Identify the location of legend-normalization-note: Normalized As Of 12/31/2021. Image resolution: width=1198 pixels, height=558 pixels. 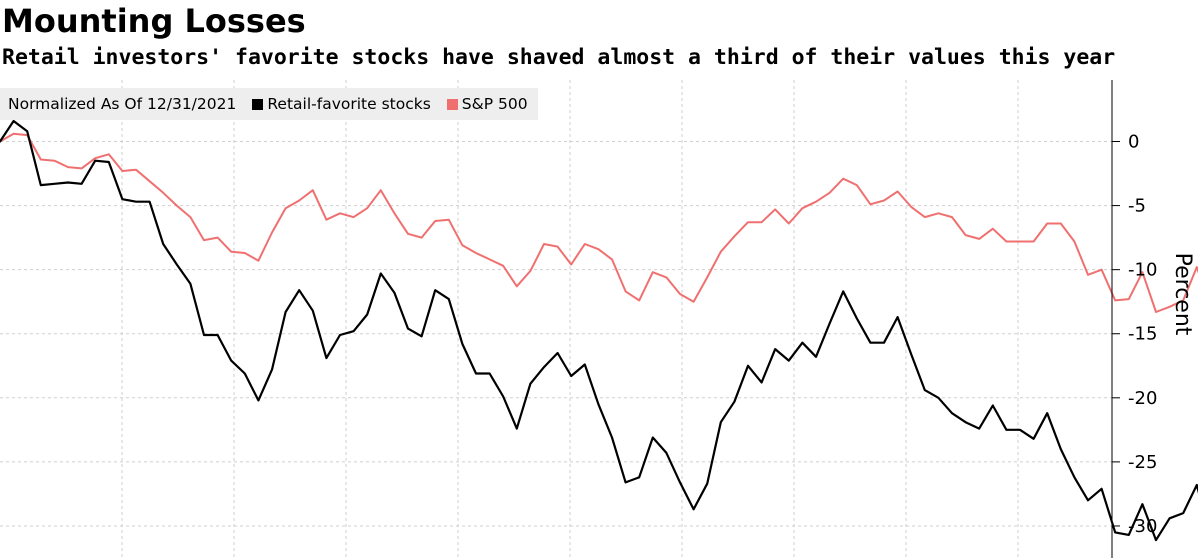
(122, 104).